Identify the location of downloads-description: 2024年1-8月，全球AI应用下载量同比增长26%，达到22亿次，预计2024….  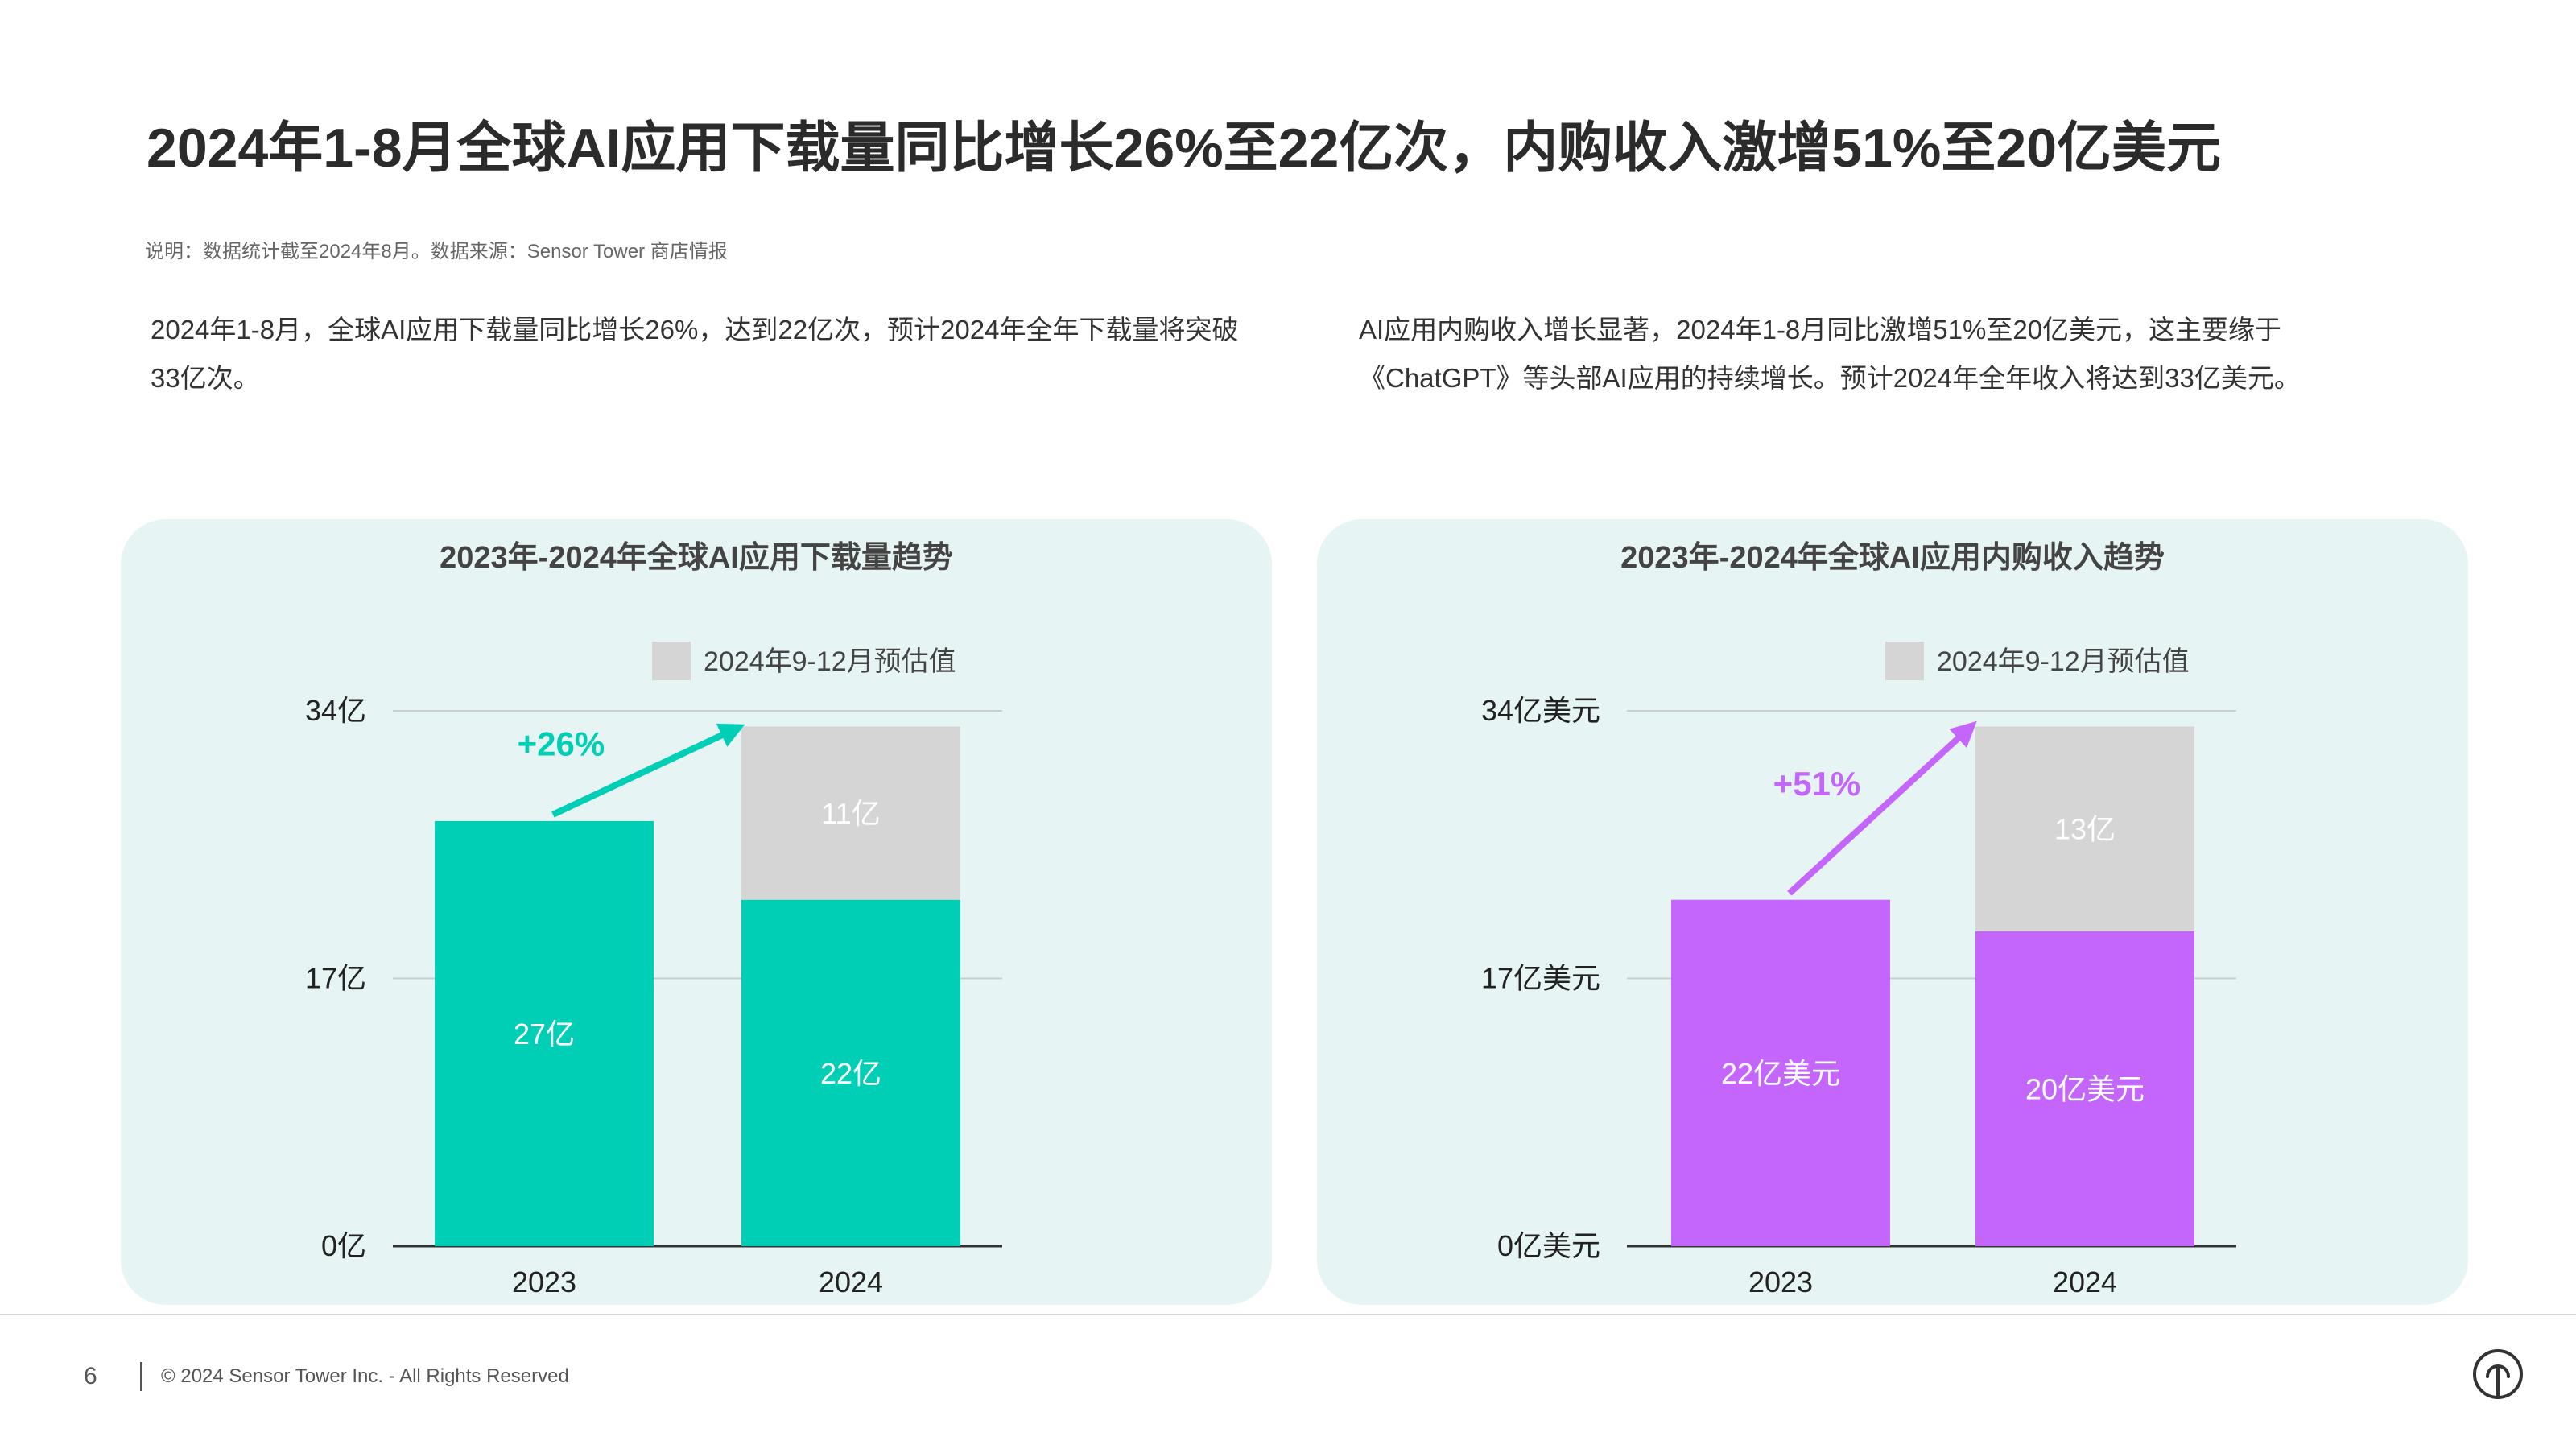
(695, 354).